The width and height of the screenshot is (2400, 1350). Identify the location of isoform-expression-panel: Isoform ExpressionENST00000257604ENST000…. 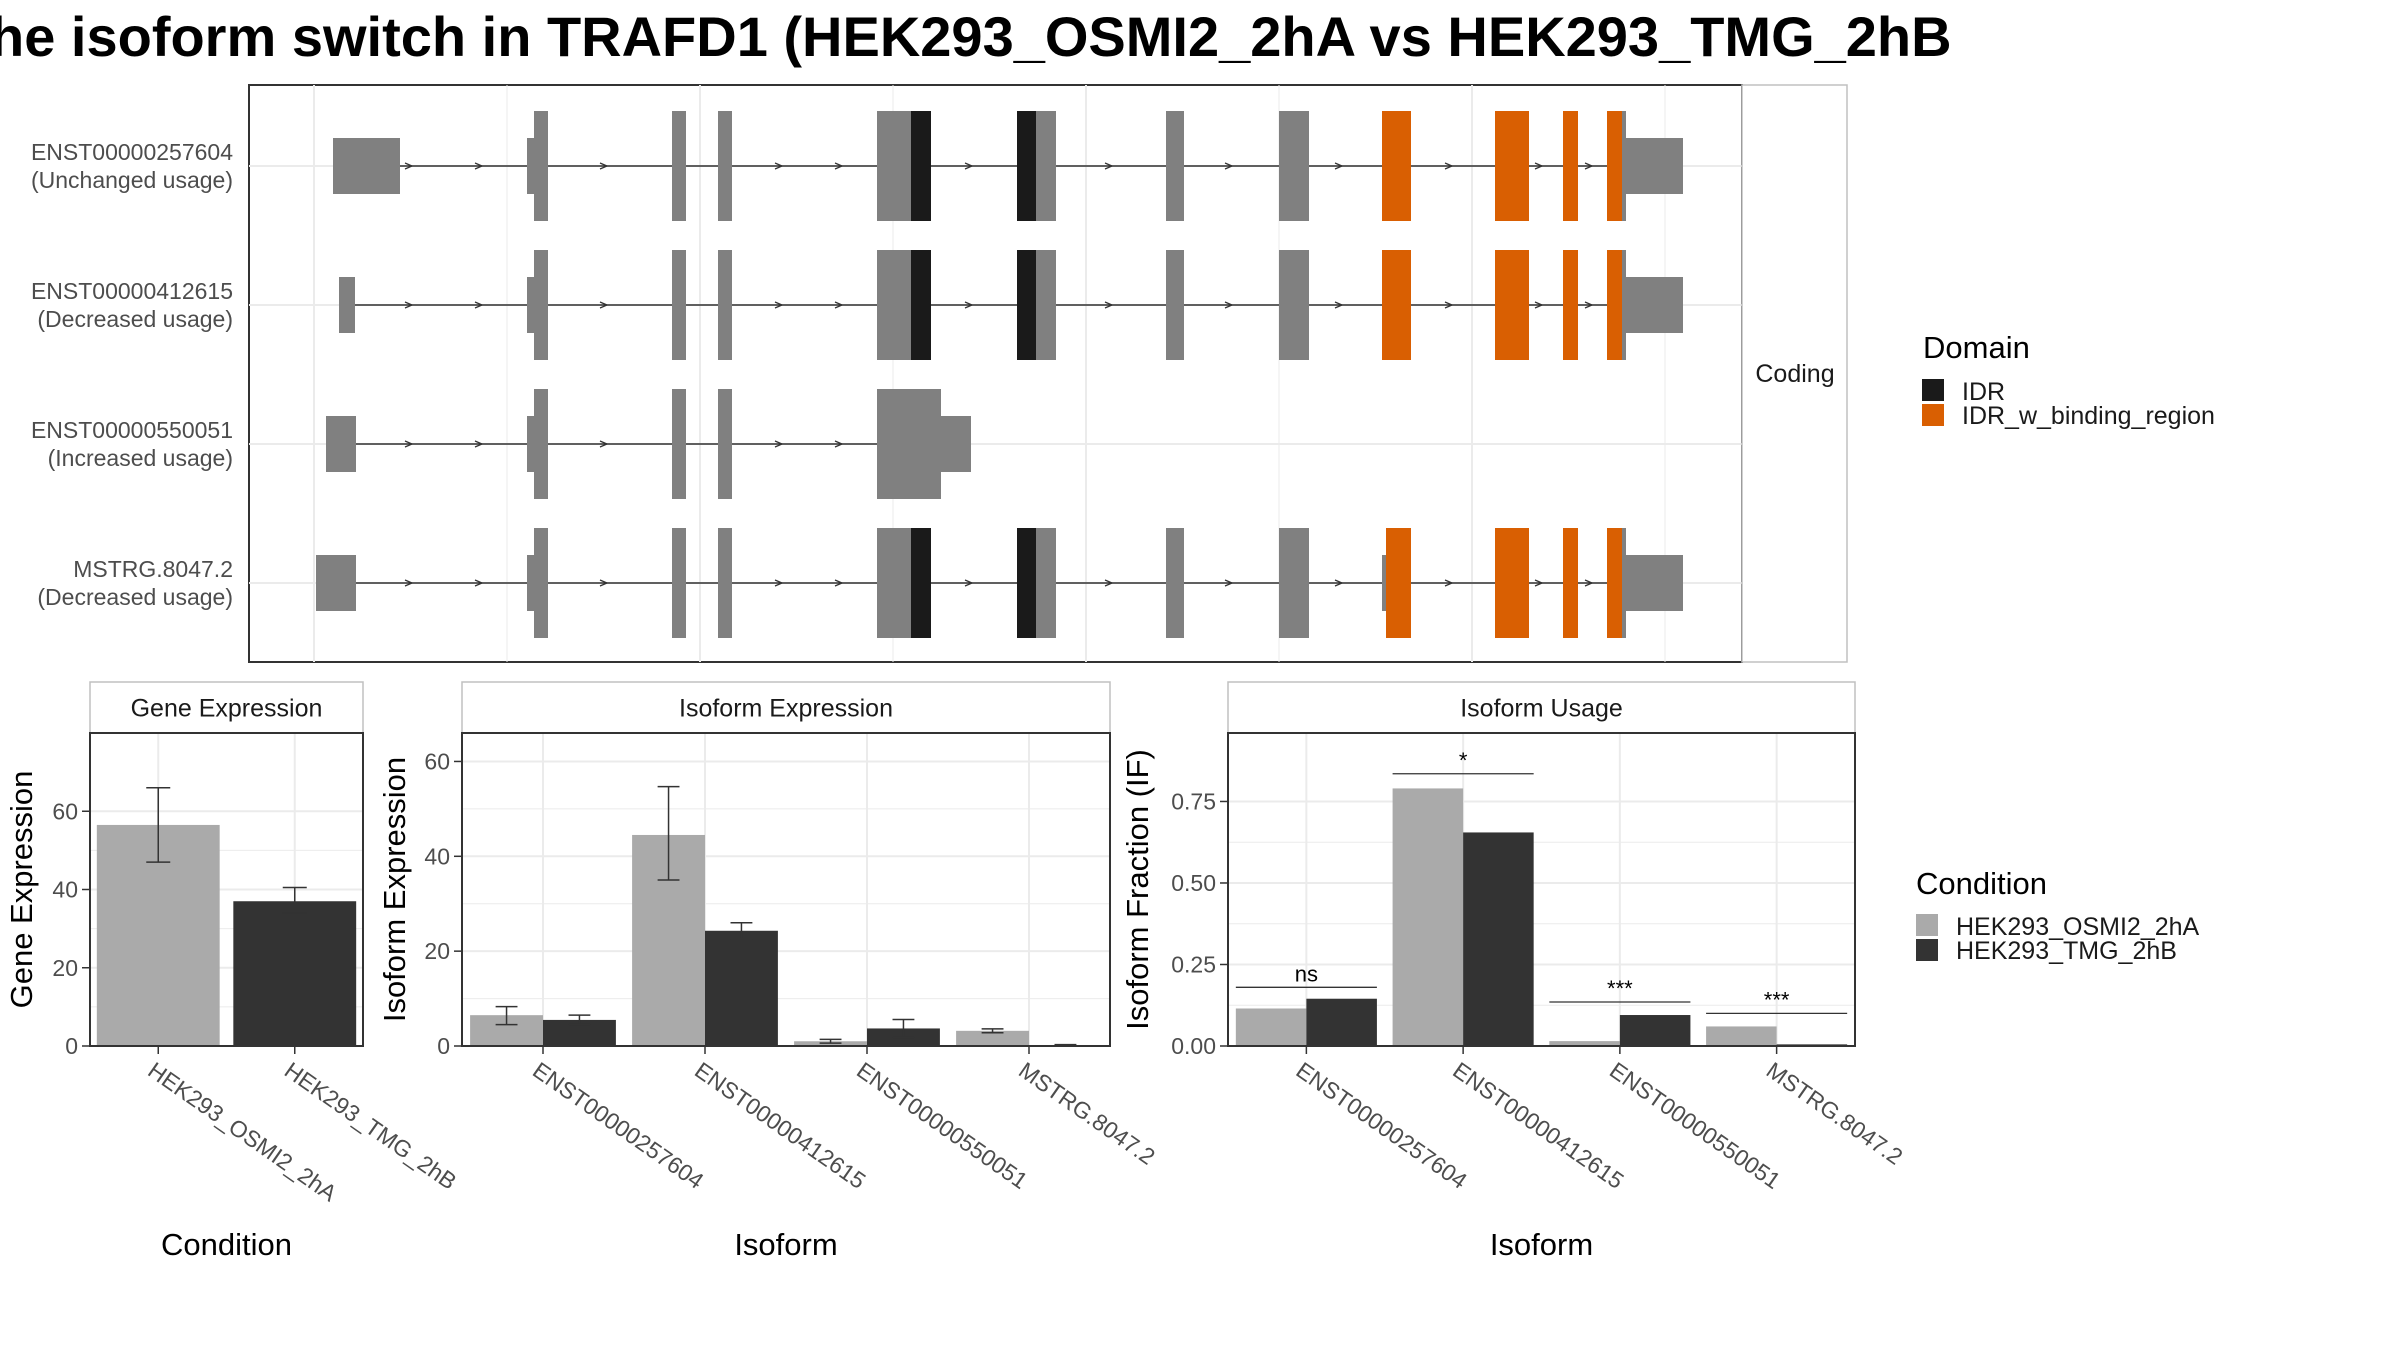
(768, 971).